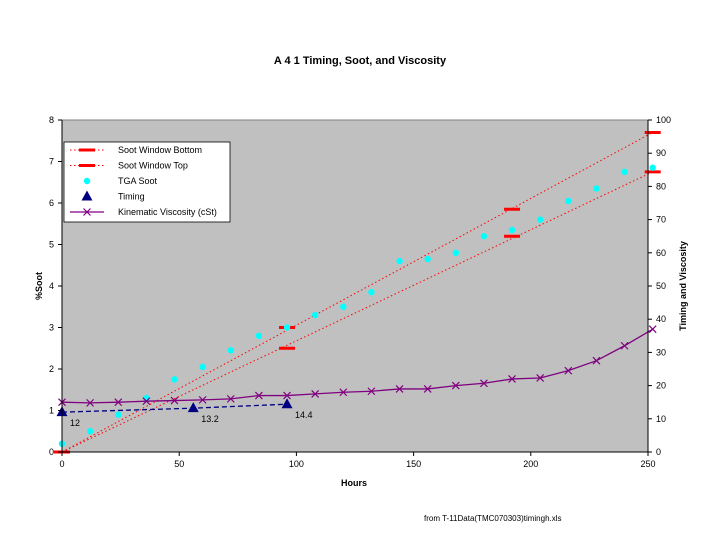 Image resolution: width=720 pixels, height=540 pixels. Describe the element at coordinates (51, 162) in the screenshot. I see `y-tick-label: 7` at that location.